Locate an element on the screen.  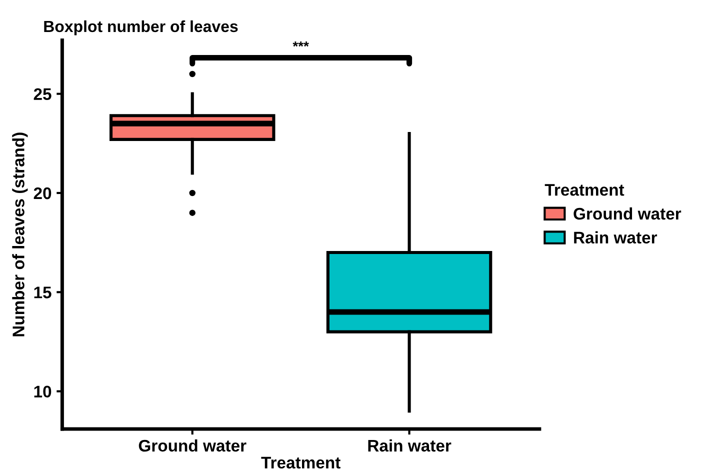
annotation: *** is located at coordinates (300, 44).